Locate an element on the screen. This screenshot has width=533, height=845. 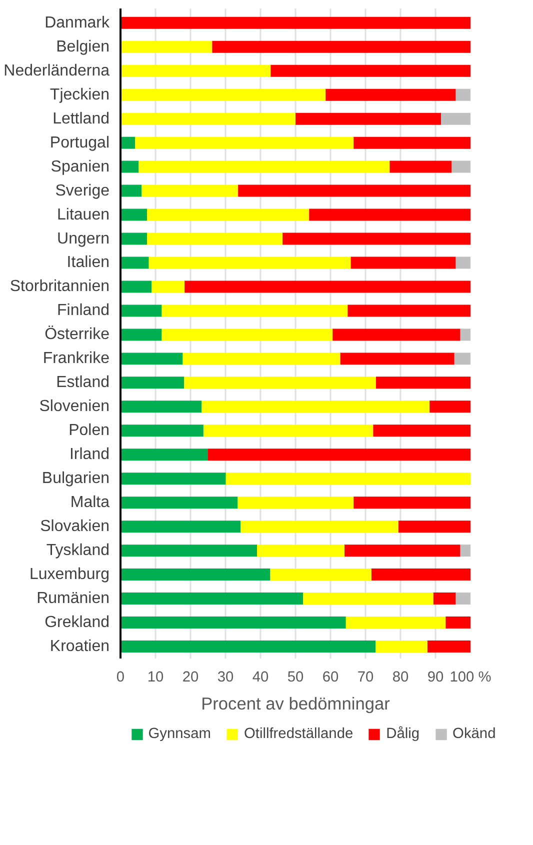
y-tick-label: Lettland is located at coordinates (81, 119).